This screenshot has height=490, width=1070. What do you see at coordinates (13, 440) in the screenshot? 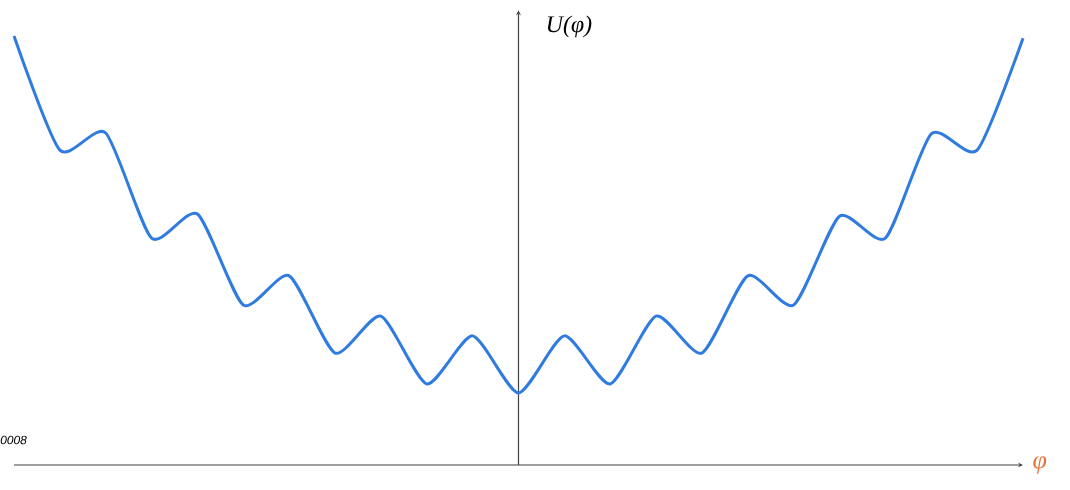
I see `annotation: 0008` at bounding box center [13, 440].